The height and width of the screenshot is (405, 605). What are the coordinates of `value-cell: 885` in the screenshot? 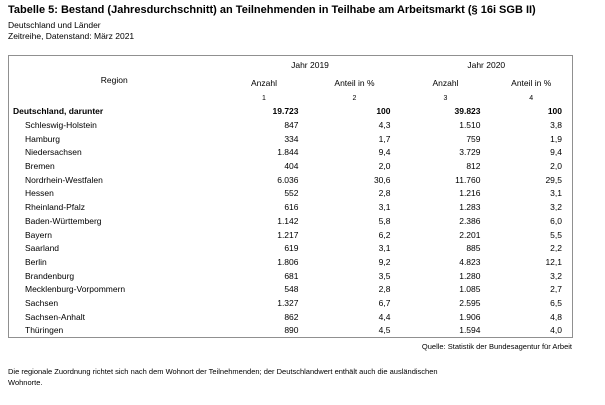 It's located at (473, 248).